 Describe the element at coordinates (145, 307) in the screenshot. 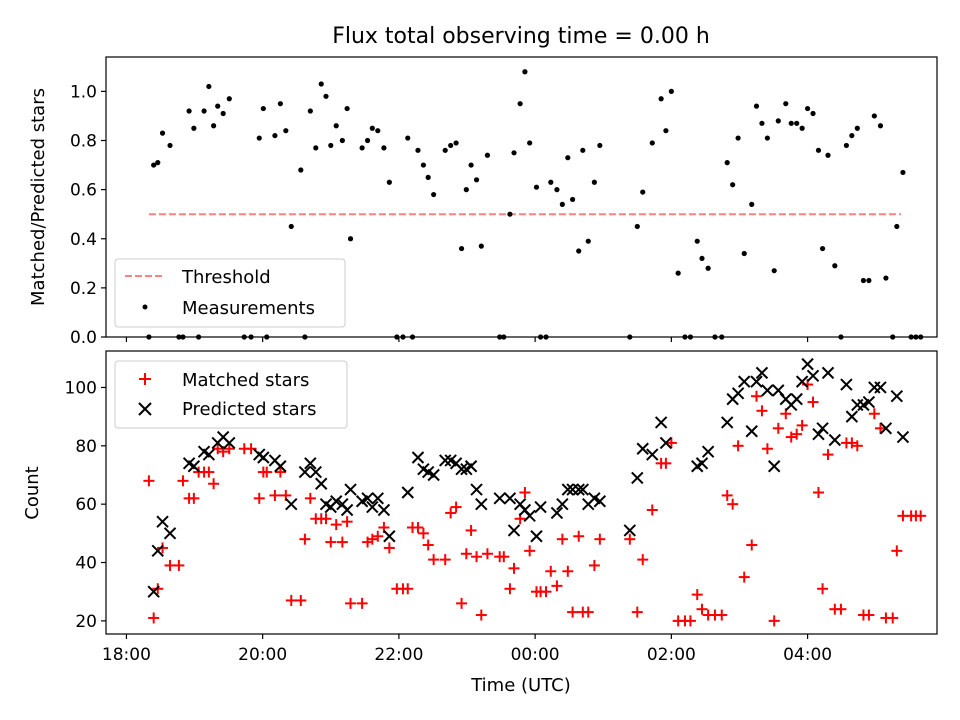

I see `legend-measurements-marker` at that location.